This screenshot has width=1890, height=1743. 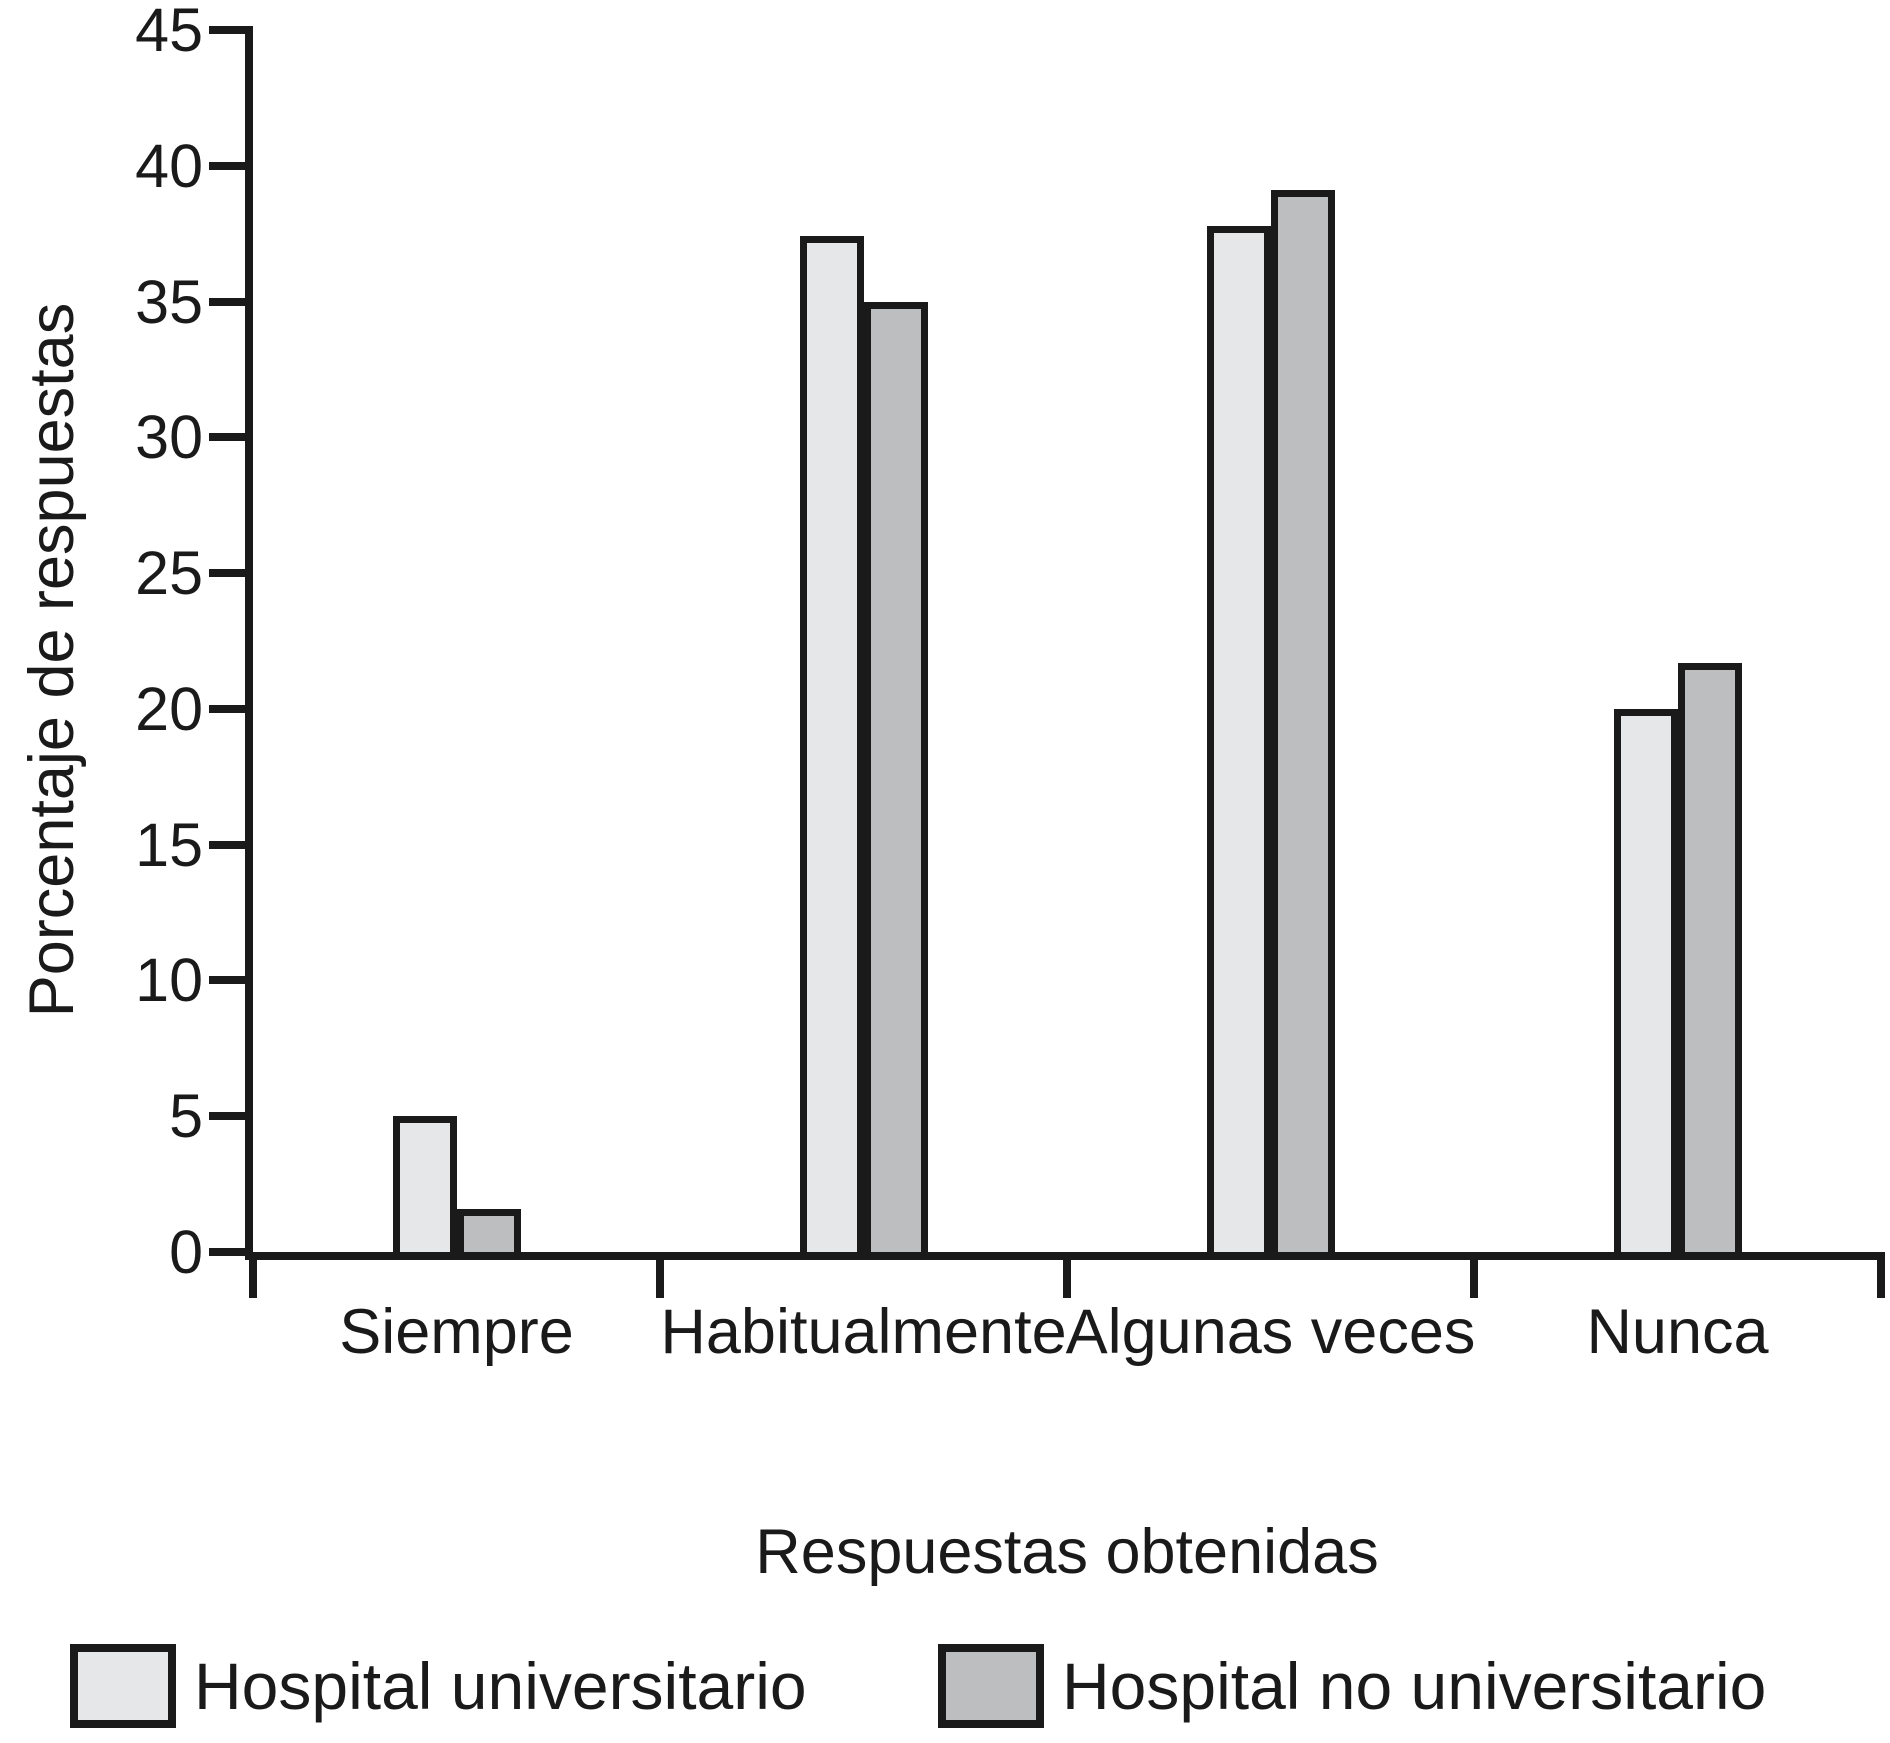 I want to click on y-tick-label-40: 40, so click(x=169, y=165).